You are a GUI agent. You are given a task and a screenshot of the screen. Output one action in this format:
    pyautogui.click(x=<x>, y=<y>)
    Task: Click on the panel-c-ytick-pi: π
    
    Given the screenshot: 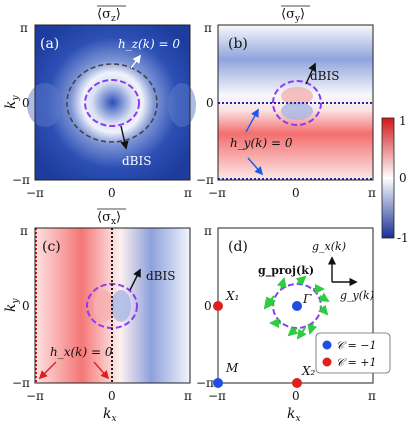 What is the action you would take?
    pyautogui.click(x=24, y=231)
    